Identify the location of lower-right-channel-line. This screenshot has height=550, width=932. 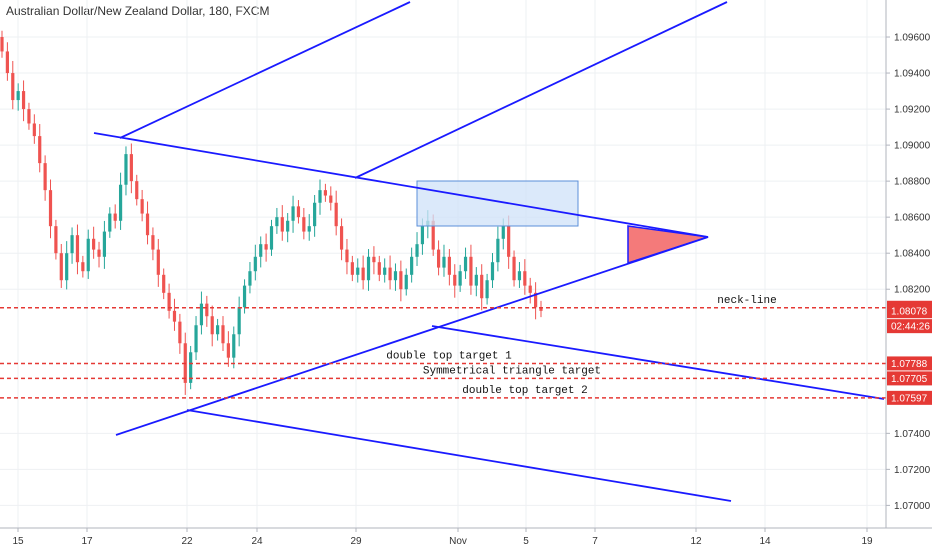
(658, 362).